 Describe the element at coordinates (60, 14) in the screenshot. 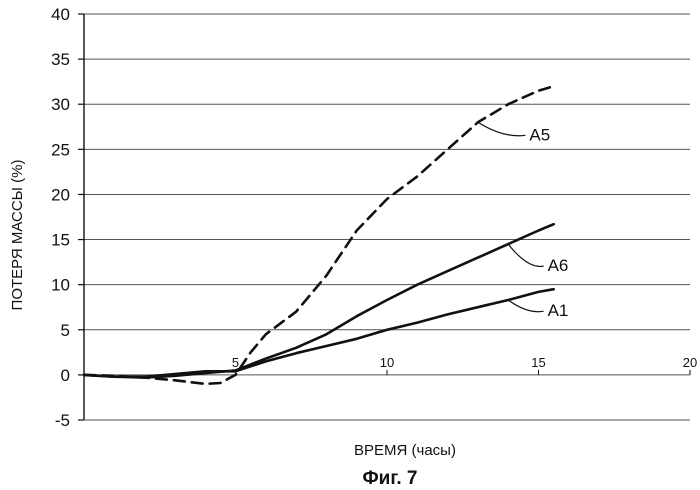

I see `y-tick-label: 40` at that location.